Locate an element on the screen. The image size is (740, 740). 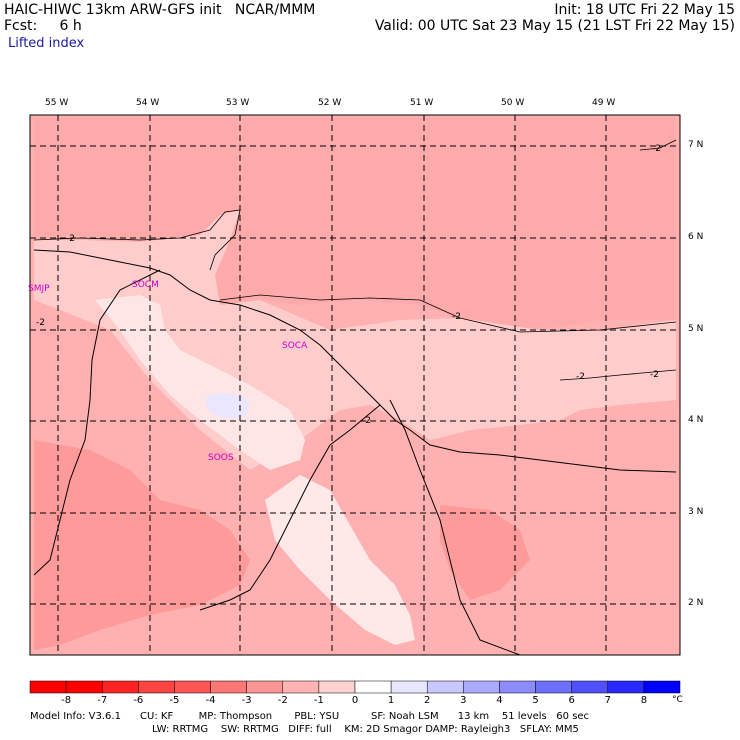
border-east is located at coordinates (455, 527).